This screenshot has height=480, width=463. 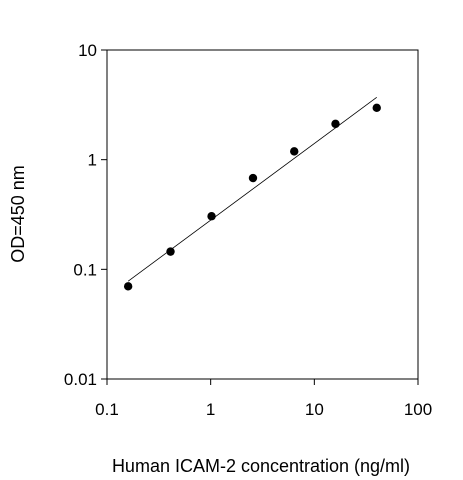 I want to click on x-axis-ticks: 0.1 1 10 100, so click(x=263, y=399).